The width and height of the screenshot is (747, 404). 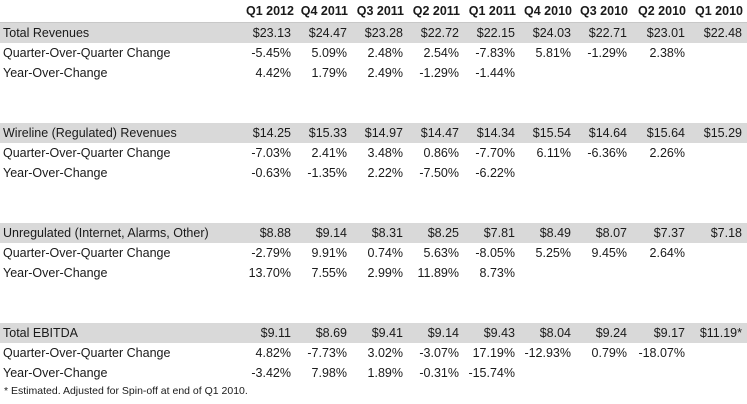 I want to click on qoq-cell: 2.41%, so click(x=329, y=153).